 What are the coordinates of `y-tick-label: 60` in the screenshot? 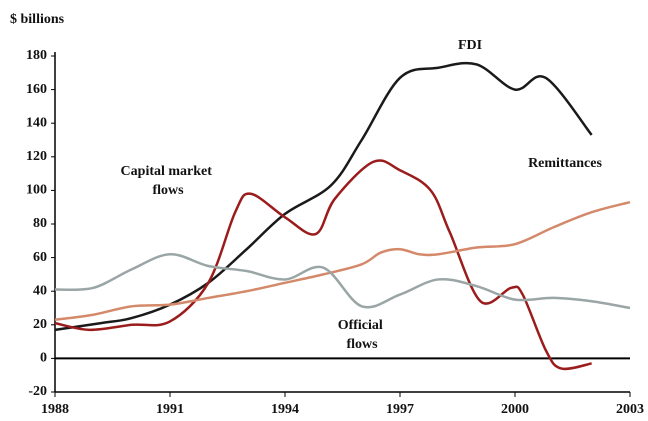 It's located at (40, 257).